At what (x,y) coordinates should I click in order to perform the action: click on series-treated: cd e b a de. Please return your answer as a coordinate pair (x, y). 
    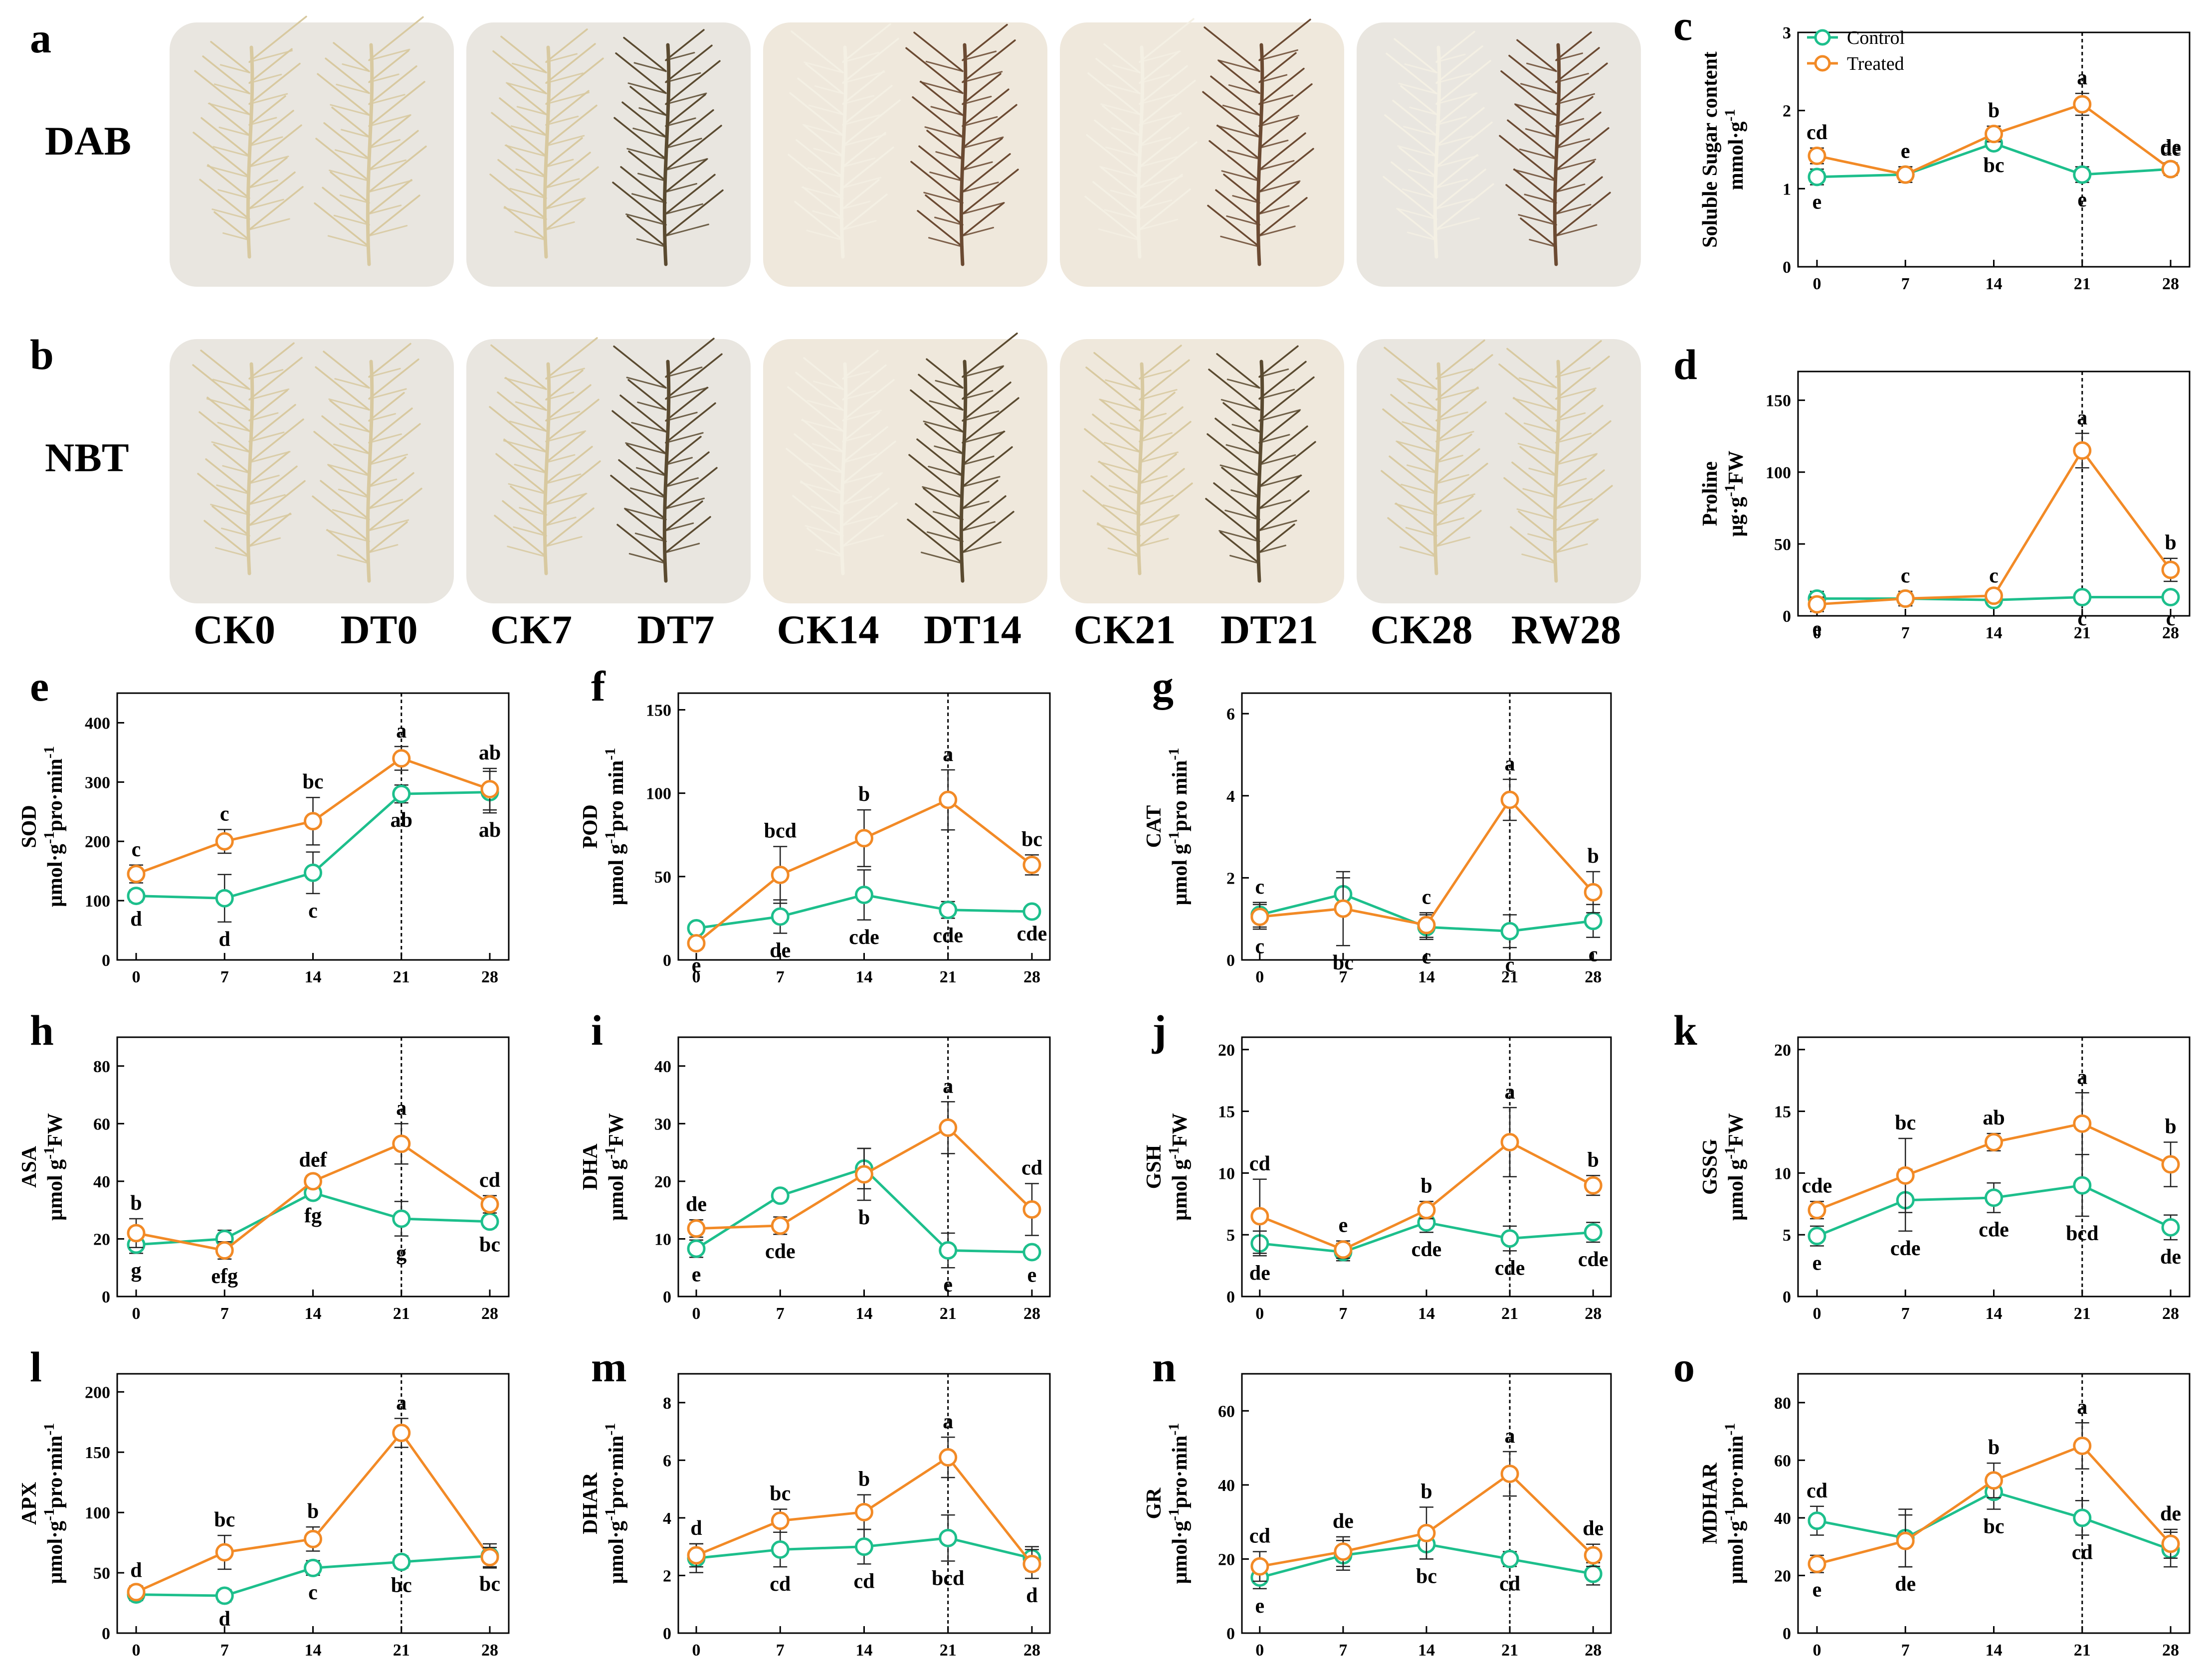
    Looking at the image, I should click on (1994, 125).